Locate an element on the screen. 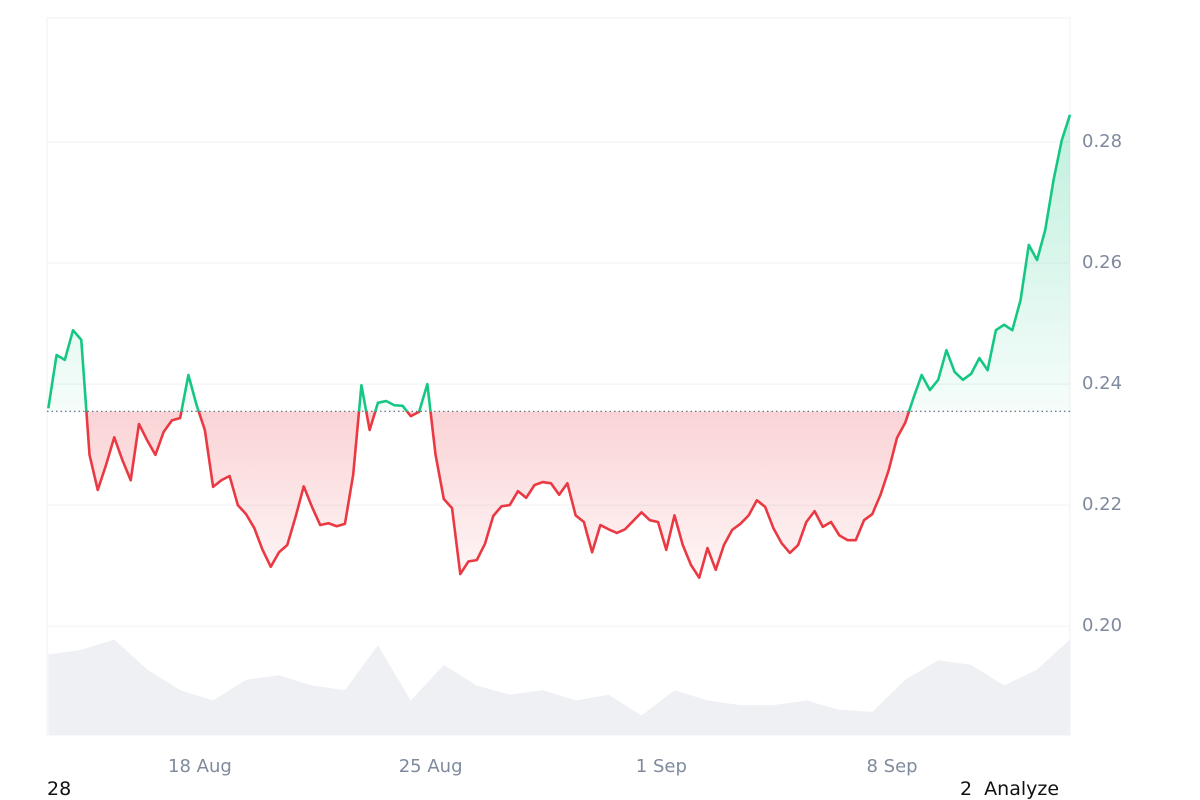 This screenshot has width=1200, height=800. x-tick-label: 8 Sep is located at coordinates (891, 766).